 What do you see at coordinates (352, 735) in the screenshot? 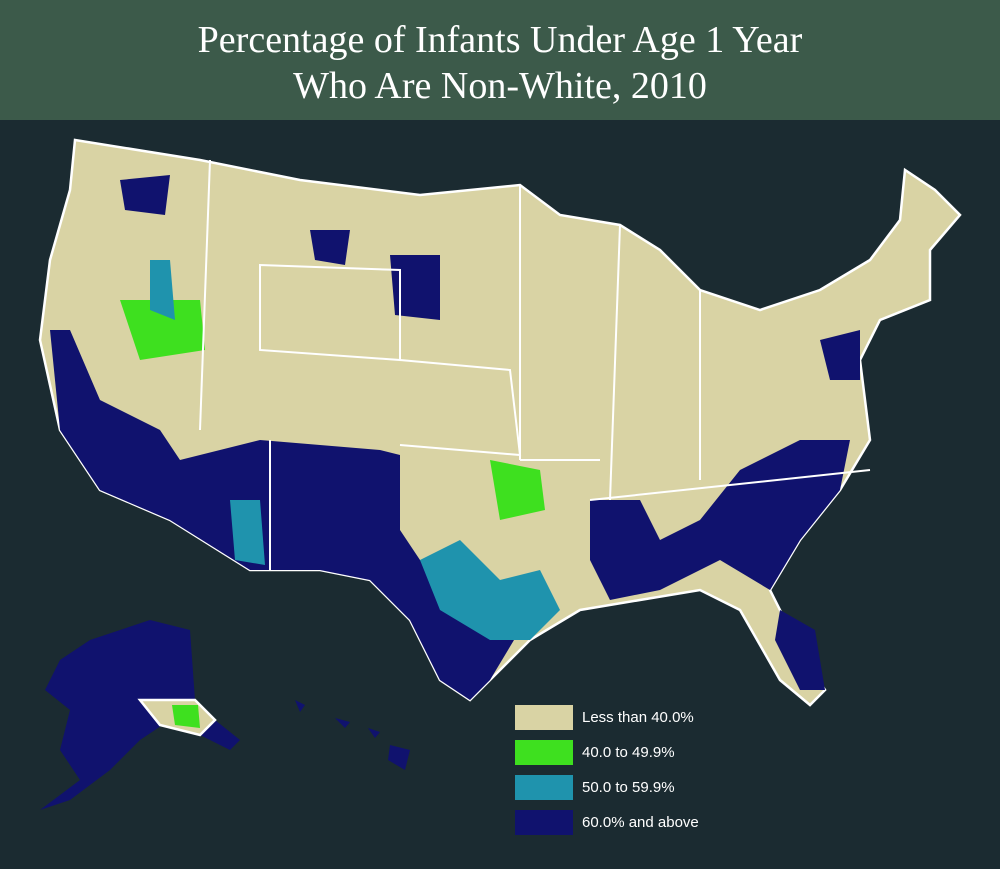
I see `hawaii` at bounding box center [352, 735].